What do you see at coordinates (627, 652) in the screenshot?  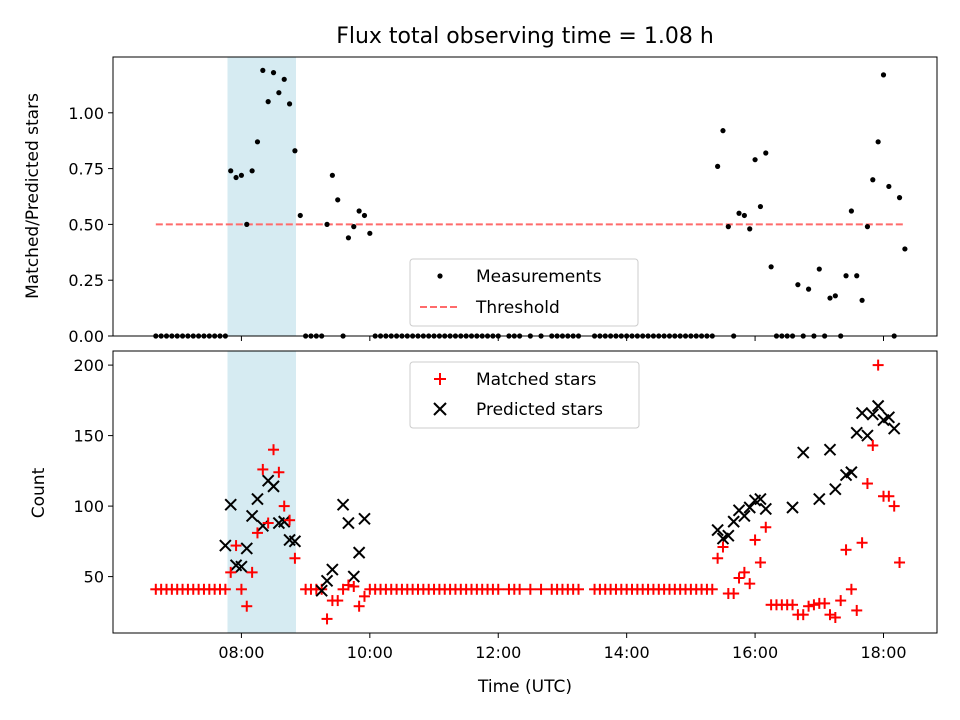 I see `x-tick-label: 14:00` at bounding box center [627, 652].